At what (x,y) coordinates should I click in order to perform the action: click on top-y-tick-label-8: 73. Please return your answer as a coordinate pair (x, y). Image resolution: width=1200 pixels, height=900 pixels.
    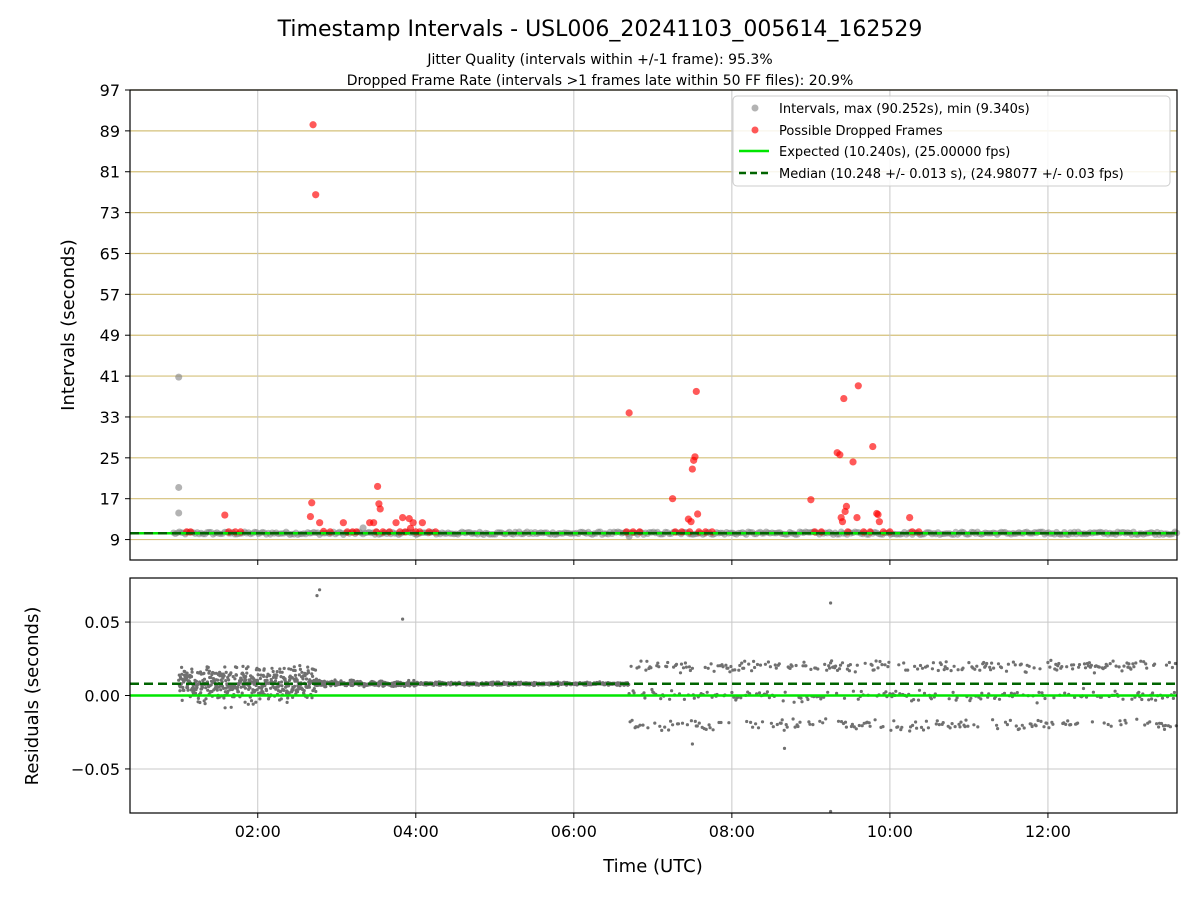
    Looking at the image, I should click on (110, 213).